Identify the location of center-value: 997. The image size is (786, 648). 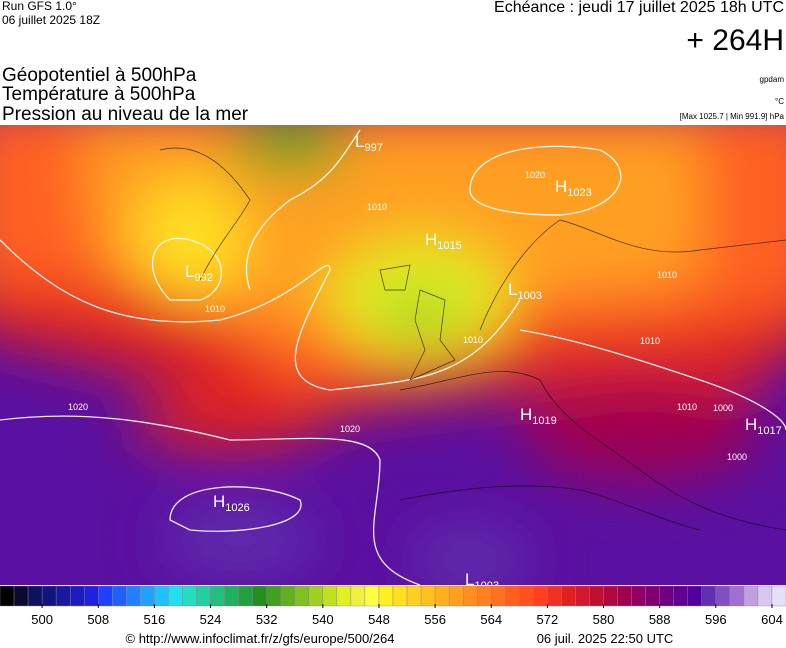
(373, 148).